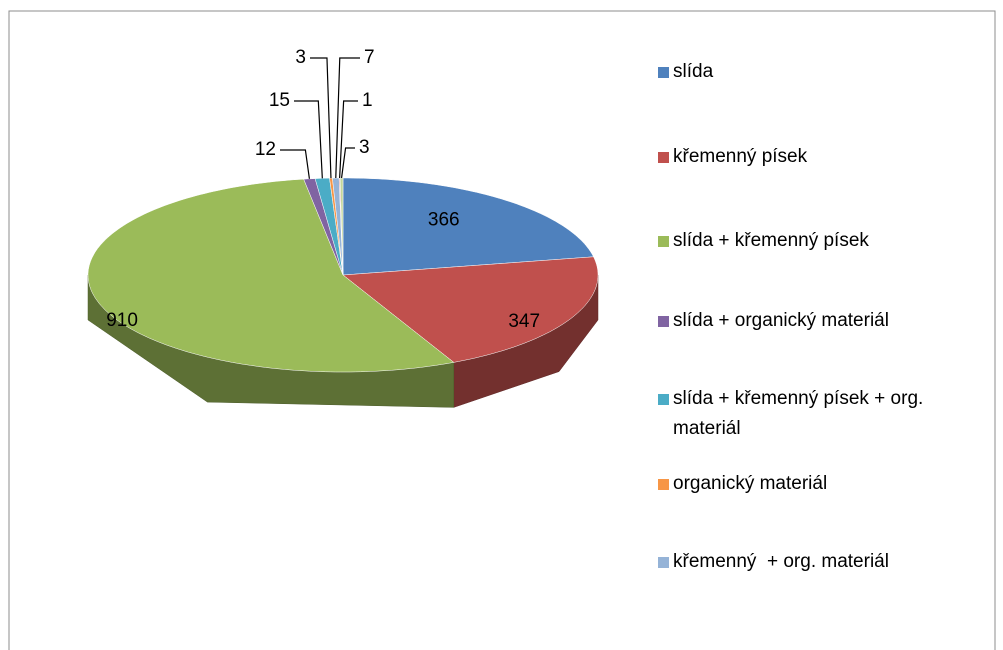 The image size is (1003, 650). I want to click on legend-item: křemenný + org. materiál, so click(818, 562).